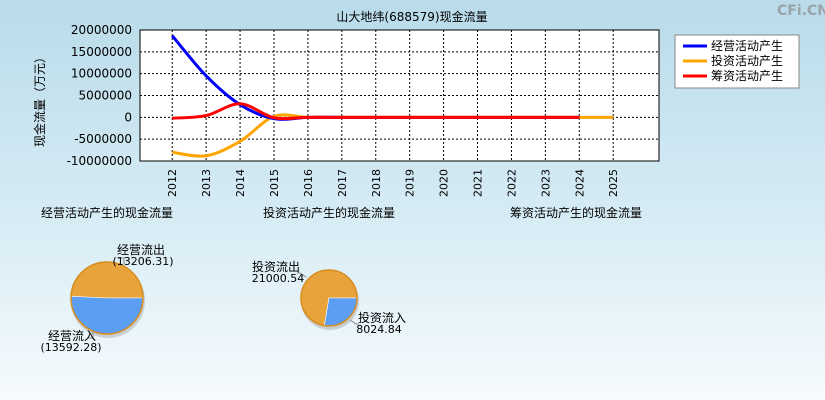 This screenshot has width=825, height=400. Describe the element at coordinates (308, 183) in the screenshot. I see `x-tick-label: 2016` at that location.